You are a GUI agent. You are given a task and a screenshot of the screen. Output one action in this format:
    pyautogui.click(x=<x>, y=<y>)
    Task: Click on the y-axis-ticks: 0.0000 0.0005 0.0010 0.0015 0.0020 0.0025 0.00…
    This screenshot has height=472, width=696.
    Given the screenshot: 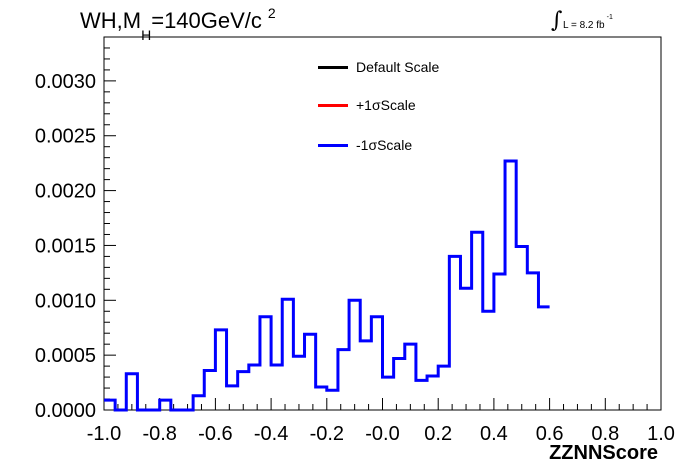 What is the action you would take?
    pyautogui.click(x=75, y=229)
    